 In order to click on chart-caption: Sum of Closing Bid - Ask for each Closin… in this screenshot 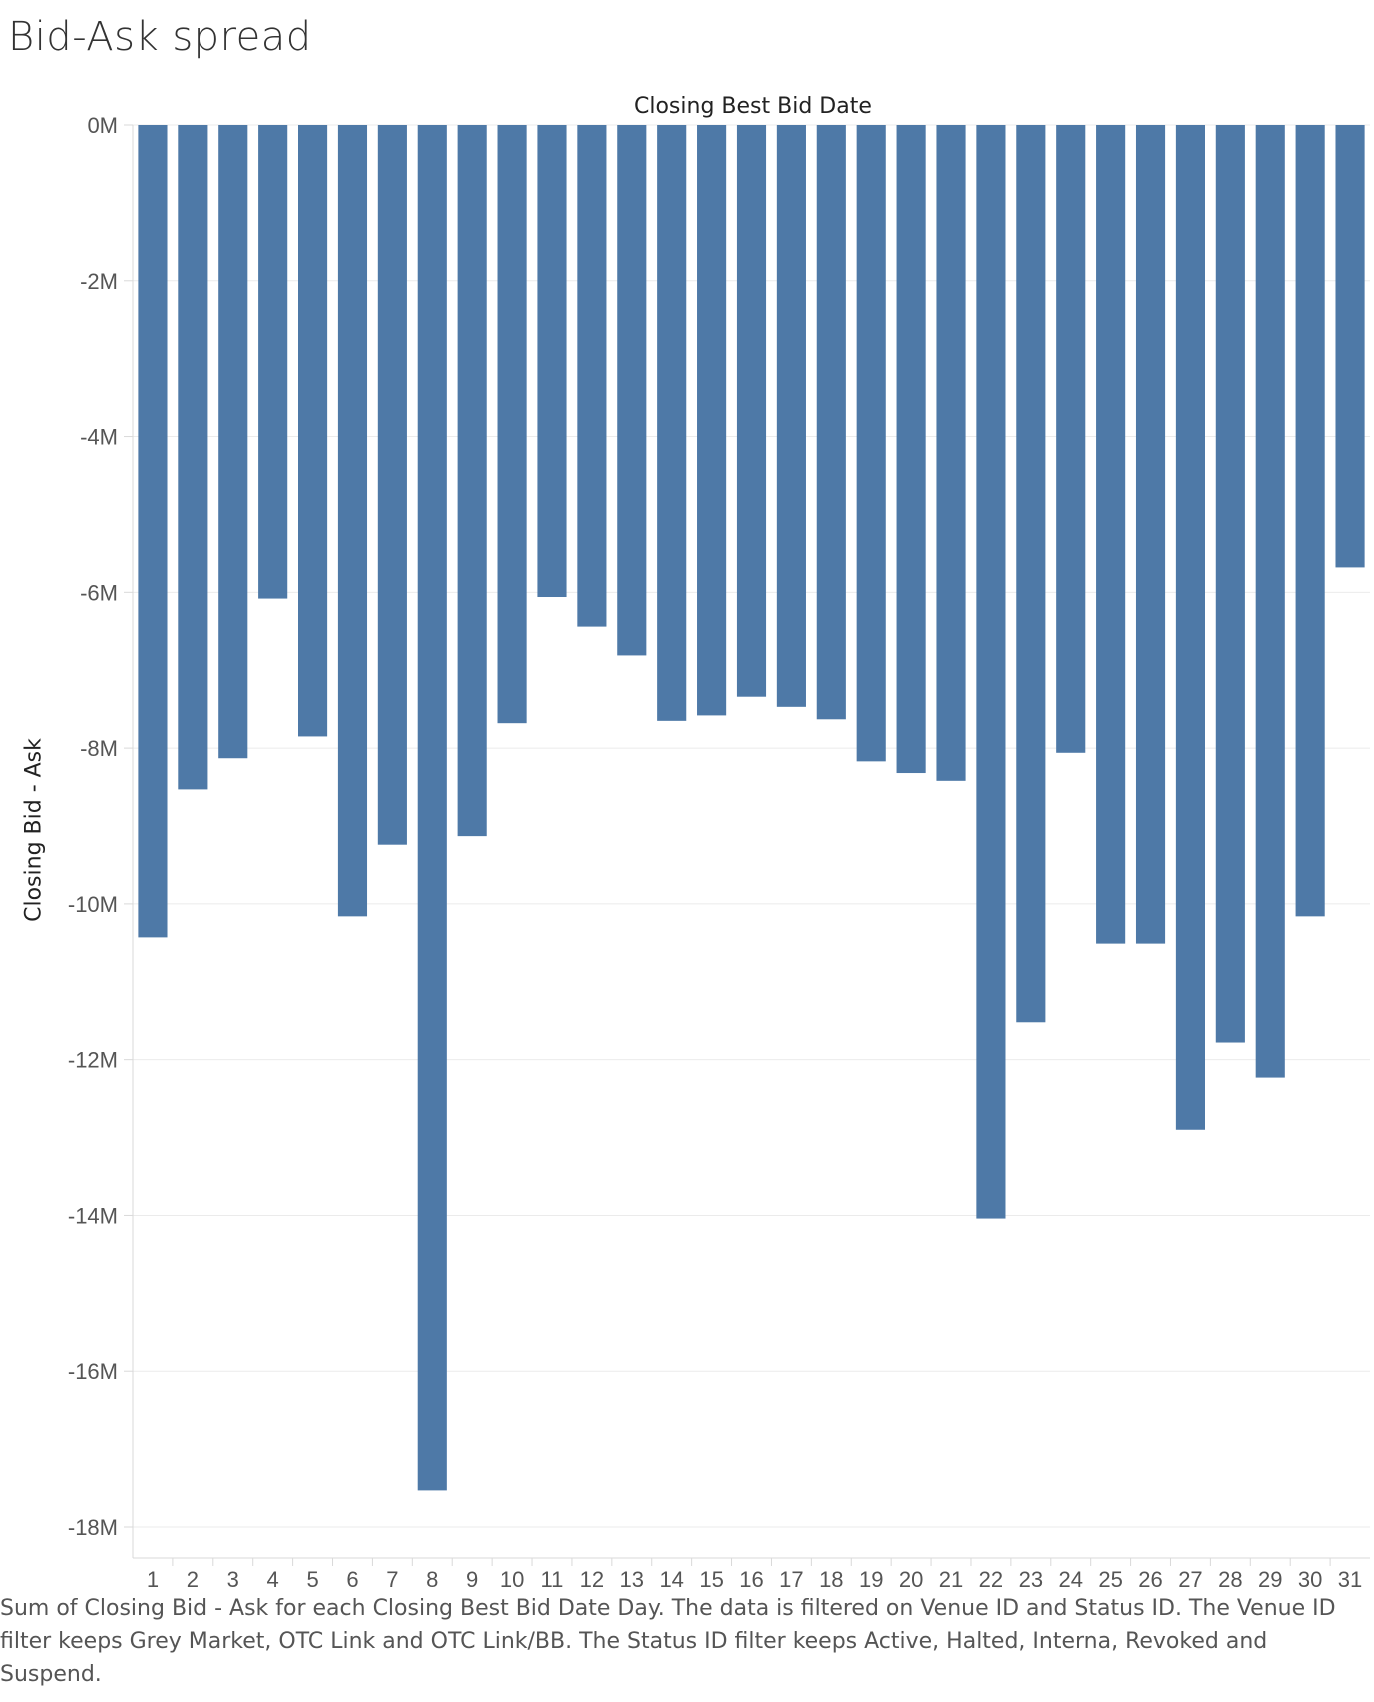, I will do `click(668, 1641)`.